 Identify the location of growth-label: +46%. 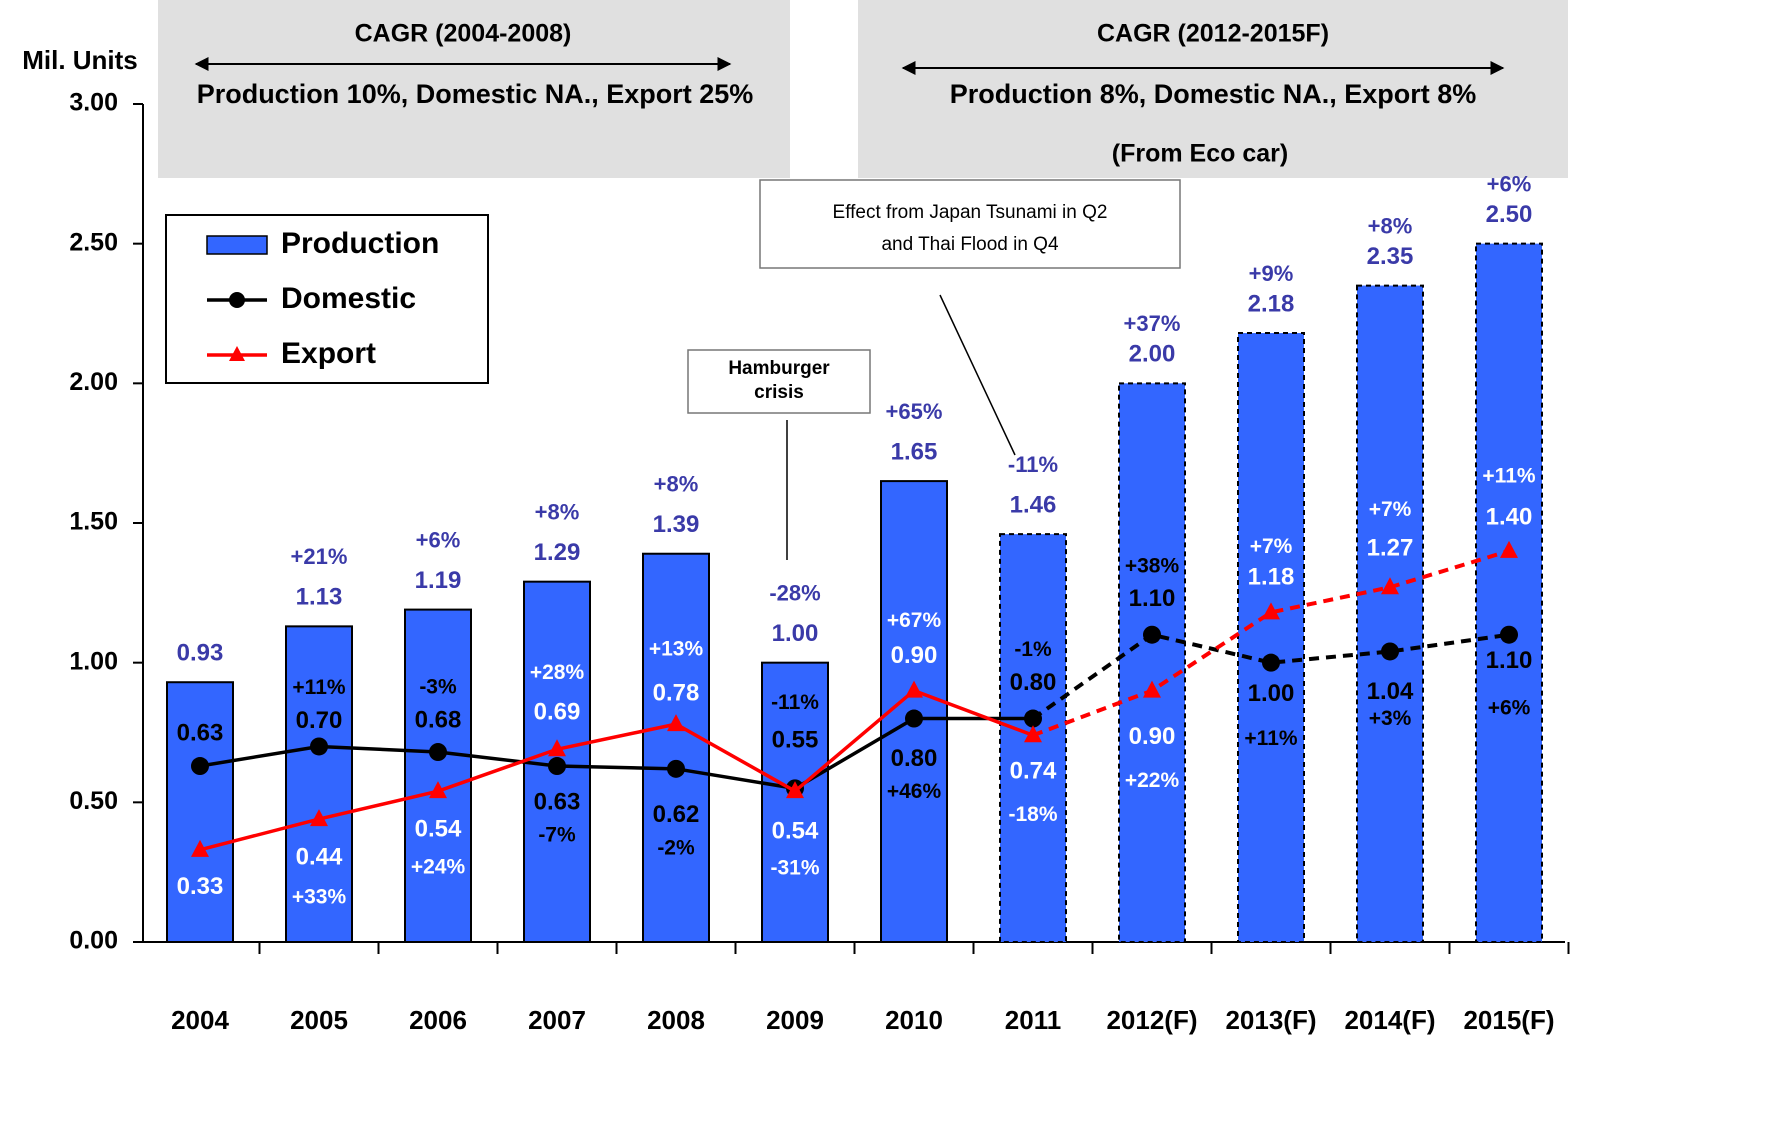
(914, 791).